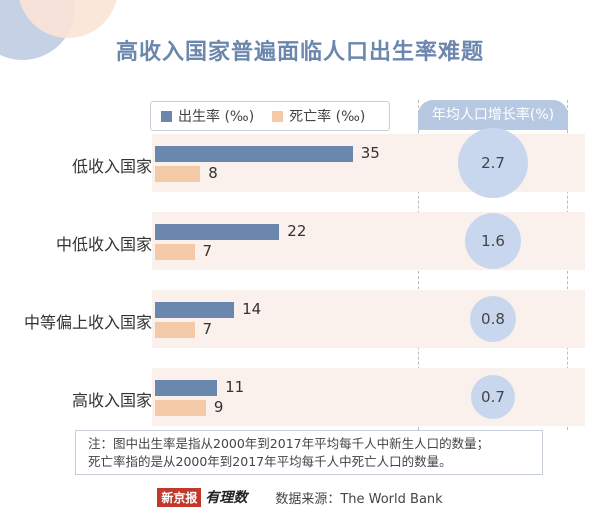 The width and height of the screenshot is (600, 528). I want to click on note-line-1: 注：图中出生率是指从2000年到2017年平均每千人中新生人口的数量；, so click(289, 443).